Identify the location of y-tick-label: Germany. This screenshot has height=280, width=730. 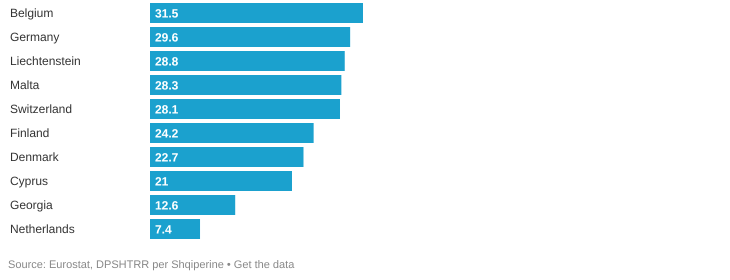
(35, 37).